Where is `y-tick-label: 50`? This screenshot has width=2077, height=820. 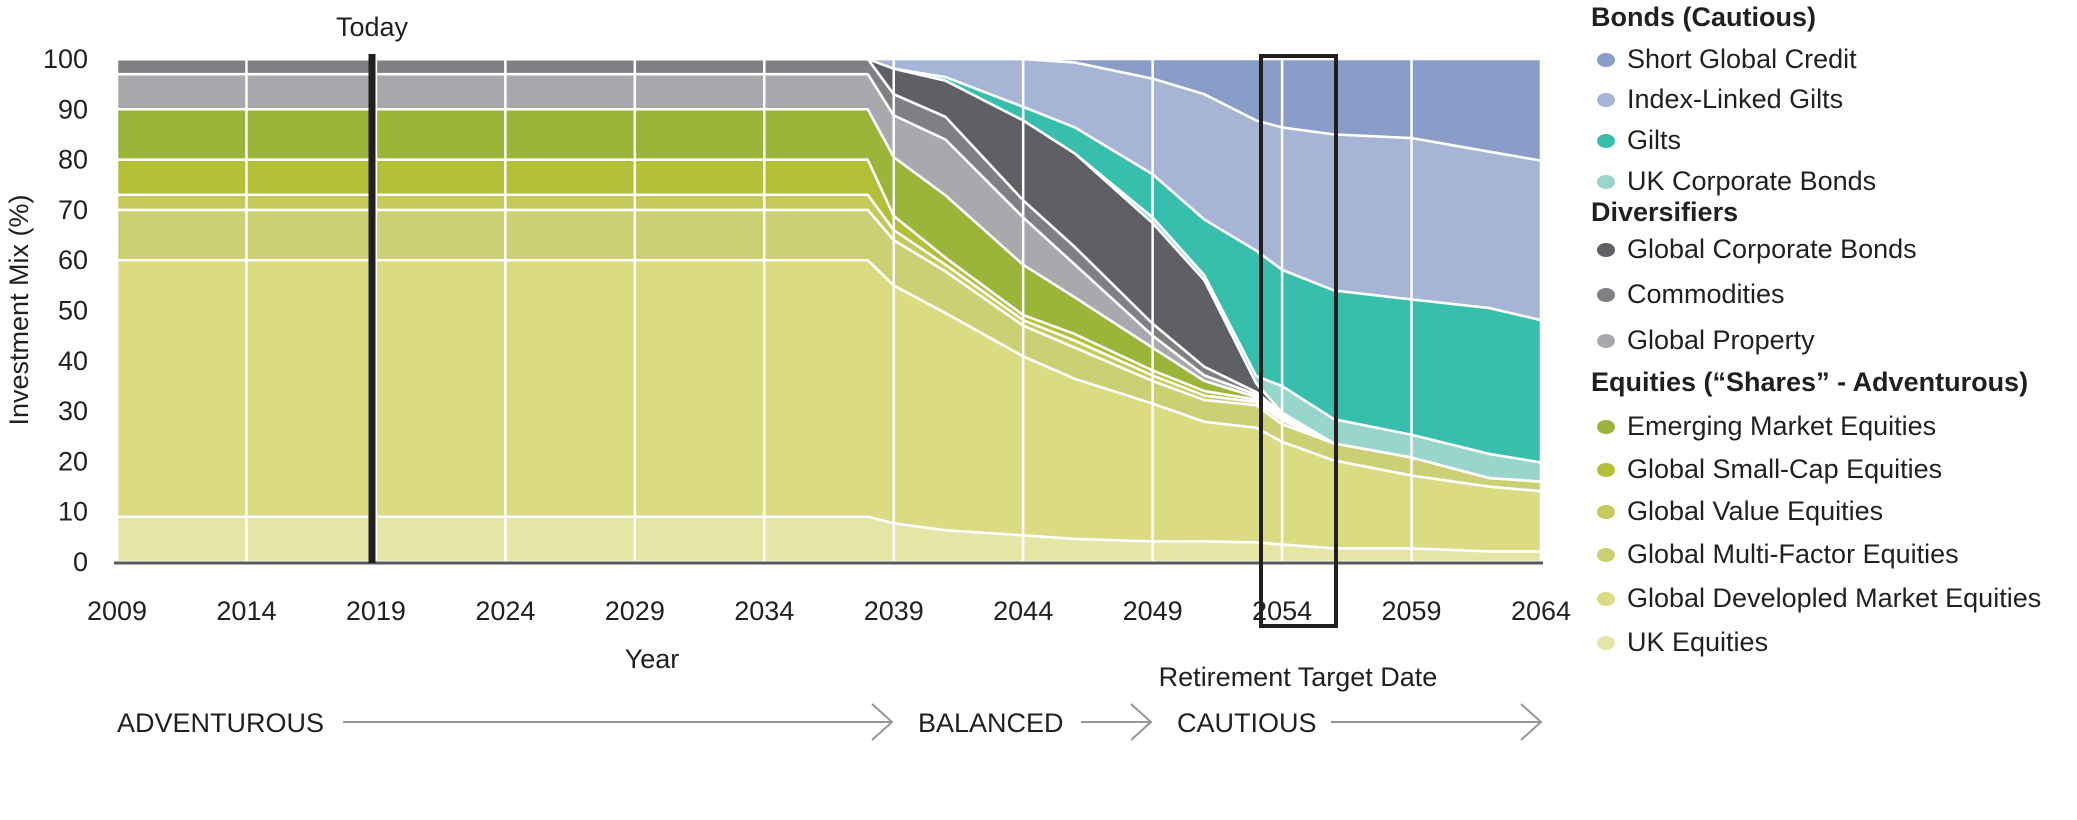 y-tick-label: 50 is located at coordinates (73, 311).